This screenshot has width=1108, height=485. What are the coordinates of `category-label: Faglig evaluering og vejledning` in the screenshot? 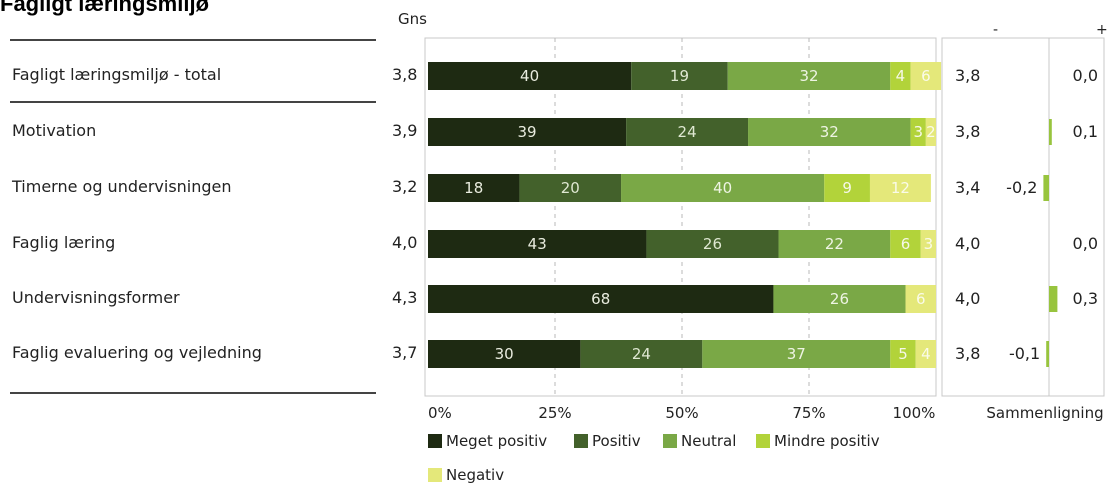 It's located at (137, 352).